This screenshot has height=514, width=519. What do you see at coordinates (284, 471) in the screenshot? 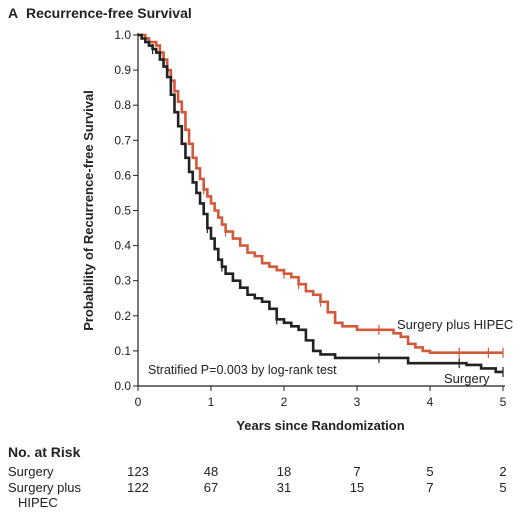
I see `risk-value: 18` at bounding box center [284, 471].